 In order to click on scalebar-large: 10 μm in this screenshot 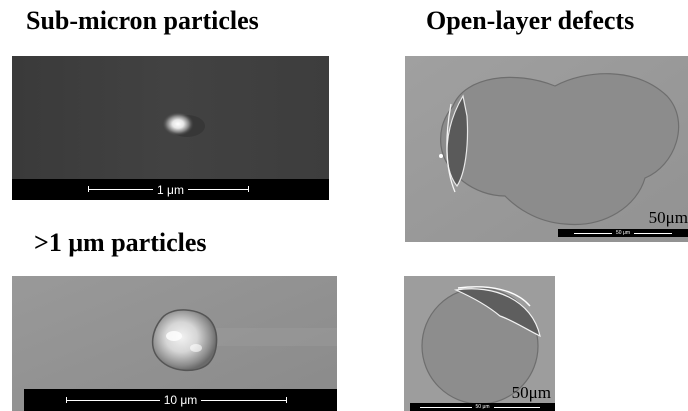, I will do `click(180, 400)`.